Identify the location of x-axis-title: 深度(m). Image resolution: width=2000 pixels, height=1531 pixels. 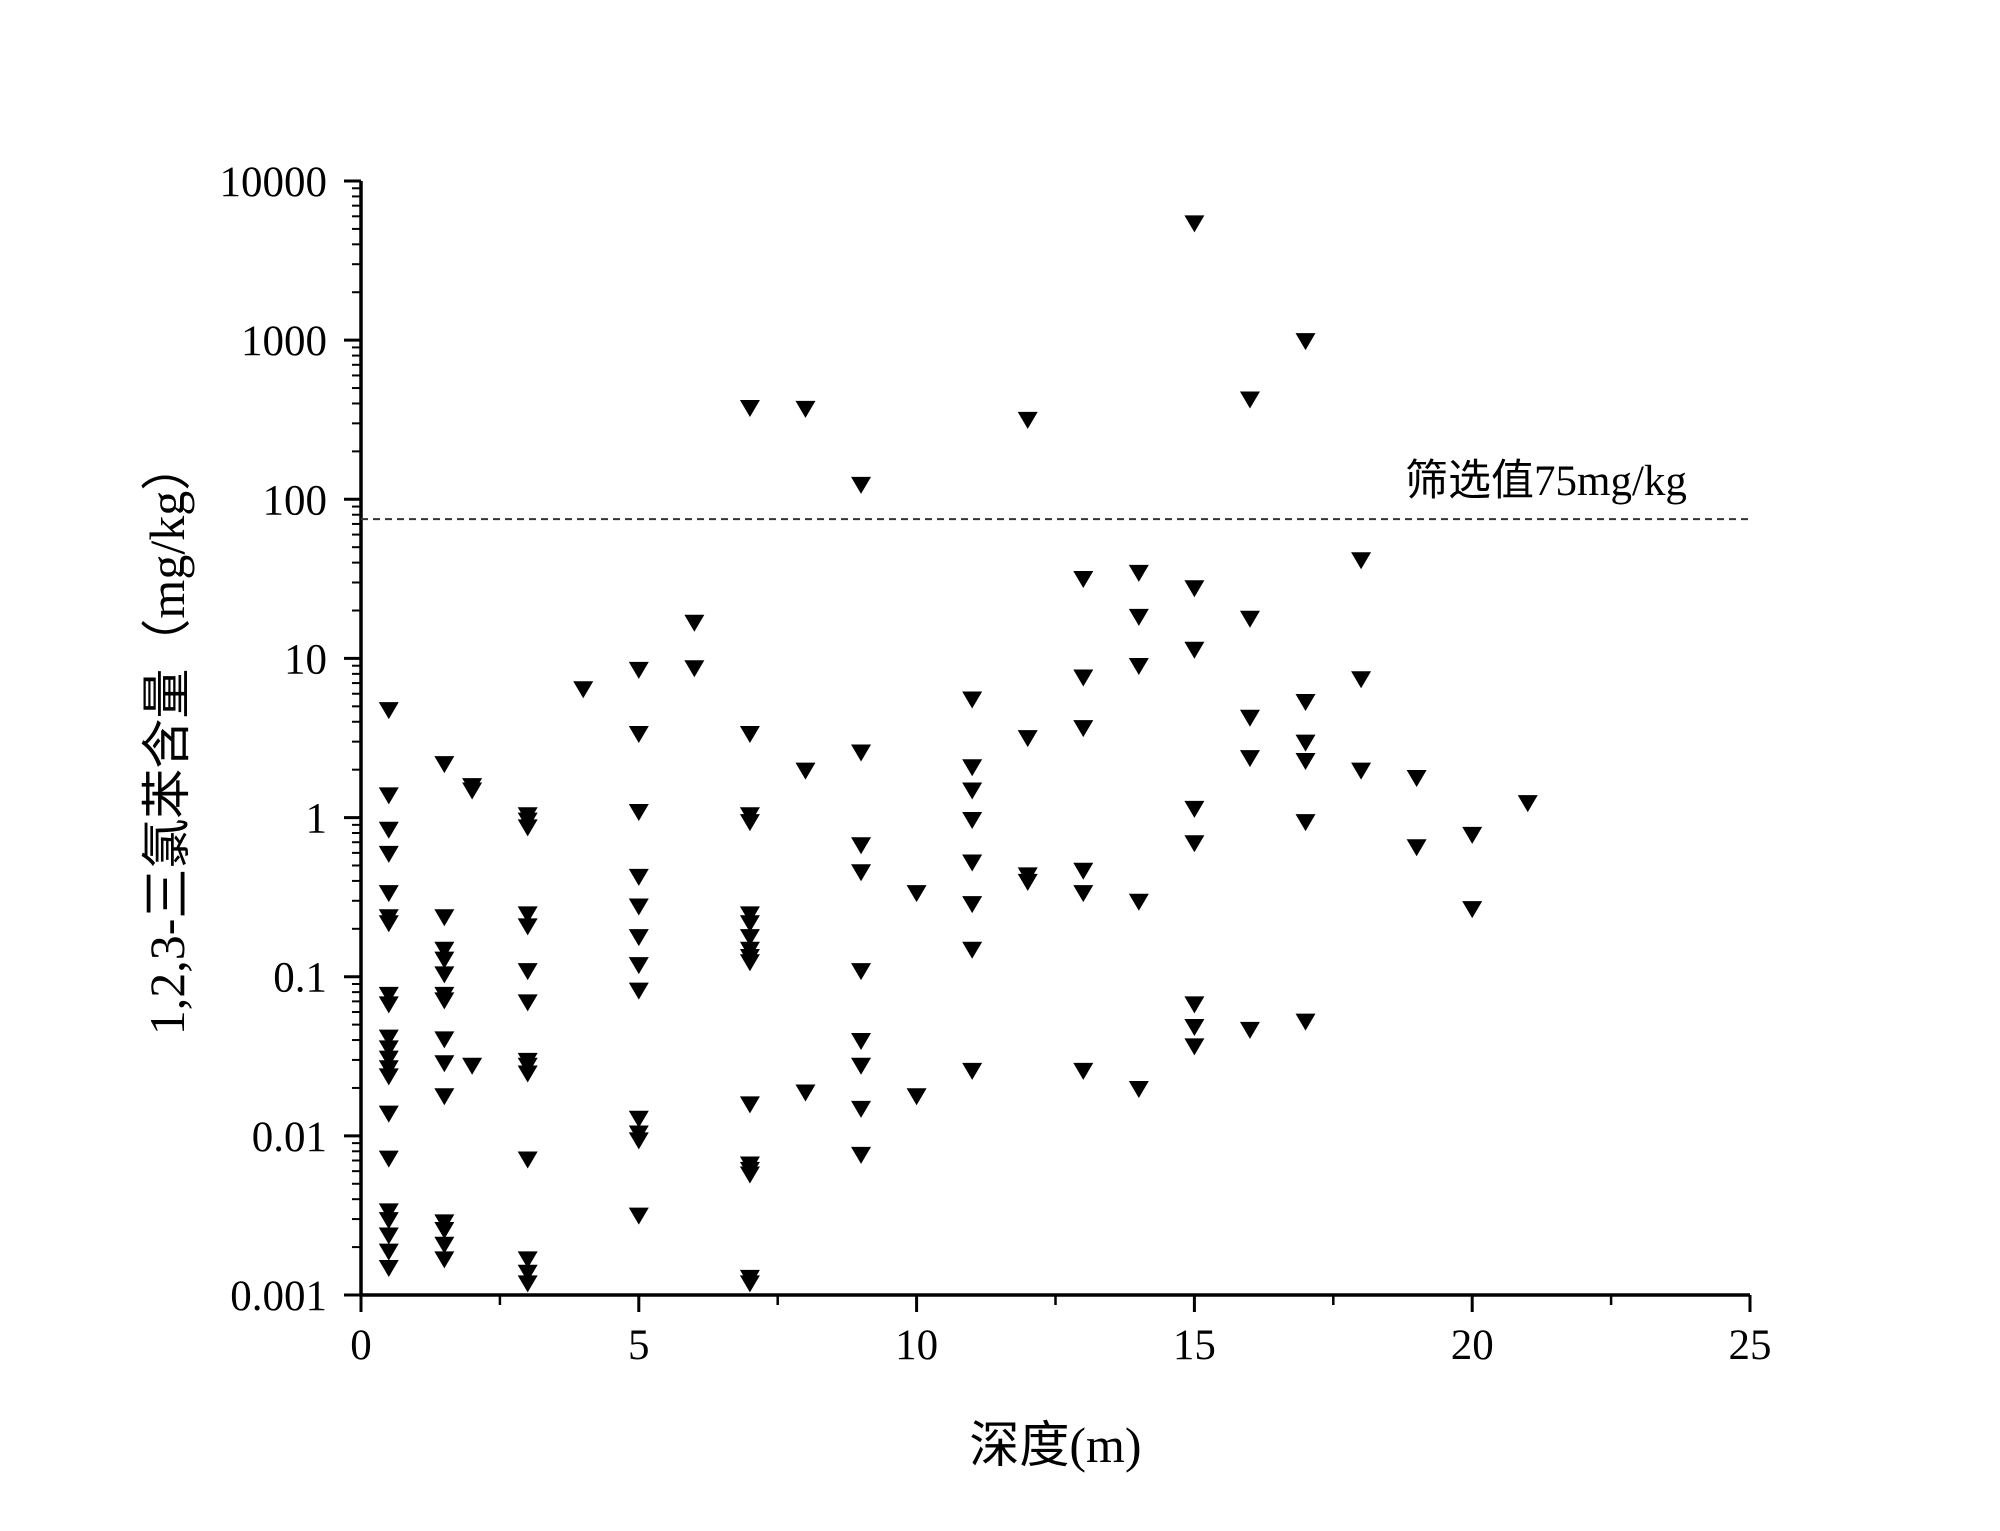
(1055, 1445).